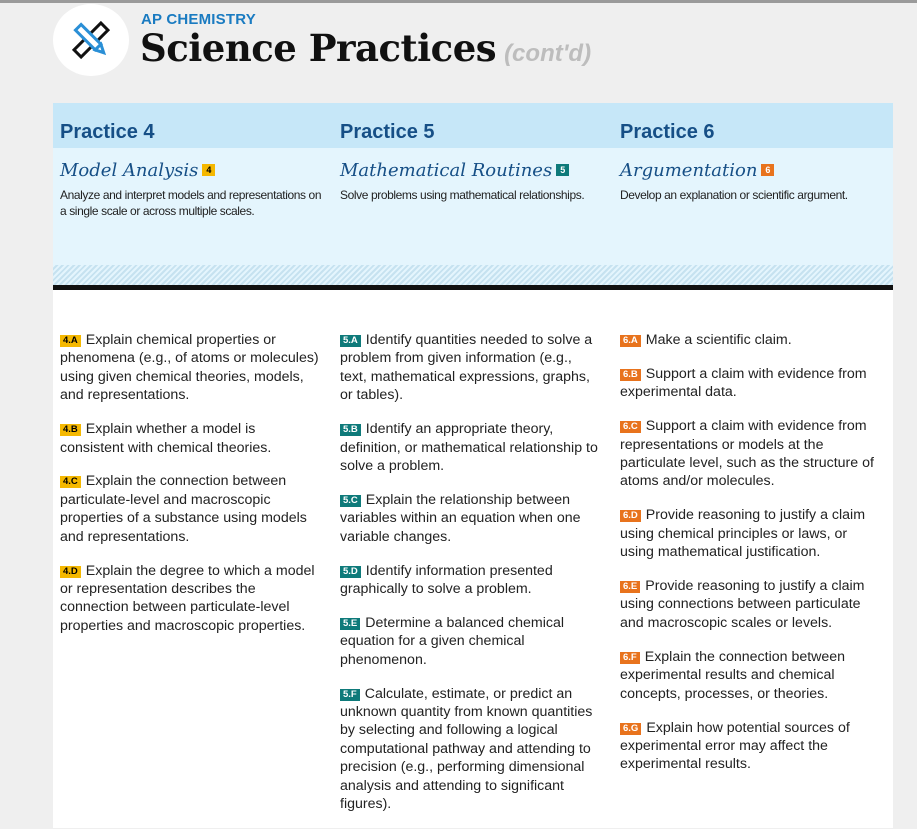  What do you see at coordinates (350, 500) in the screenshot?
I see `skill-code-badge: 5.C` at bounding box center [350, 500].